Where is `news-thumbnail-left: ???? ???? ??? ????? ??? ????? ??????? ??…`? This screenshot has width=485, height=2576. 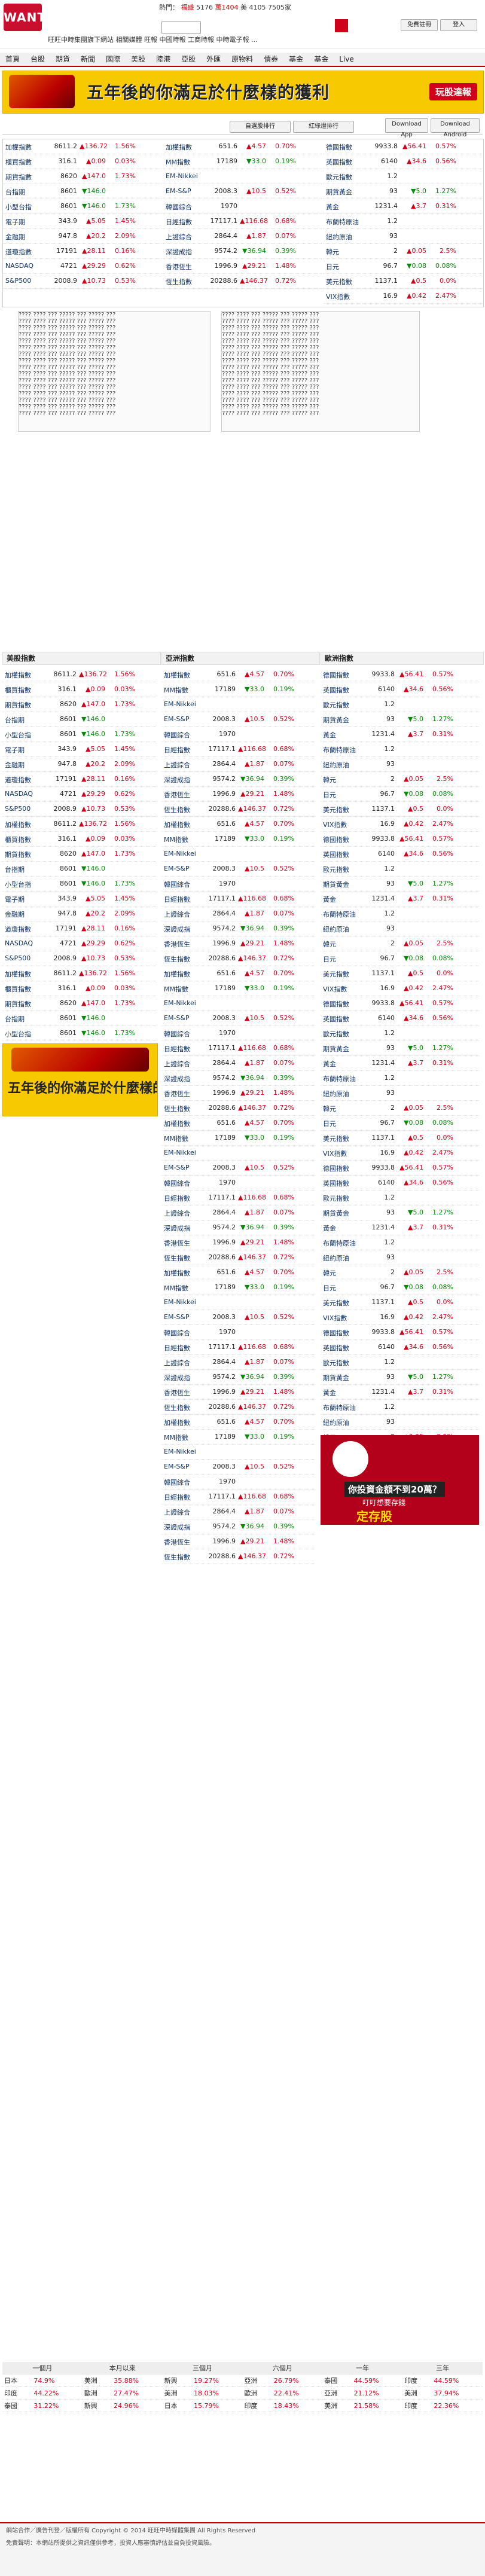
news-thumbnail-left: ???? ???? ??? ????? ??? ????? ??????? ??… is located at coordinates (114, 371).